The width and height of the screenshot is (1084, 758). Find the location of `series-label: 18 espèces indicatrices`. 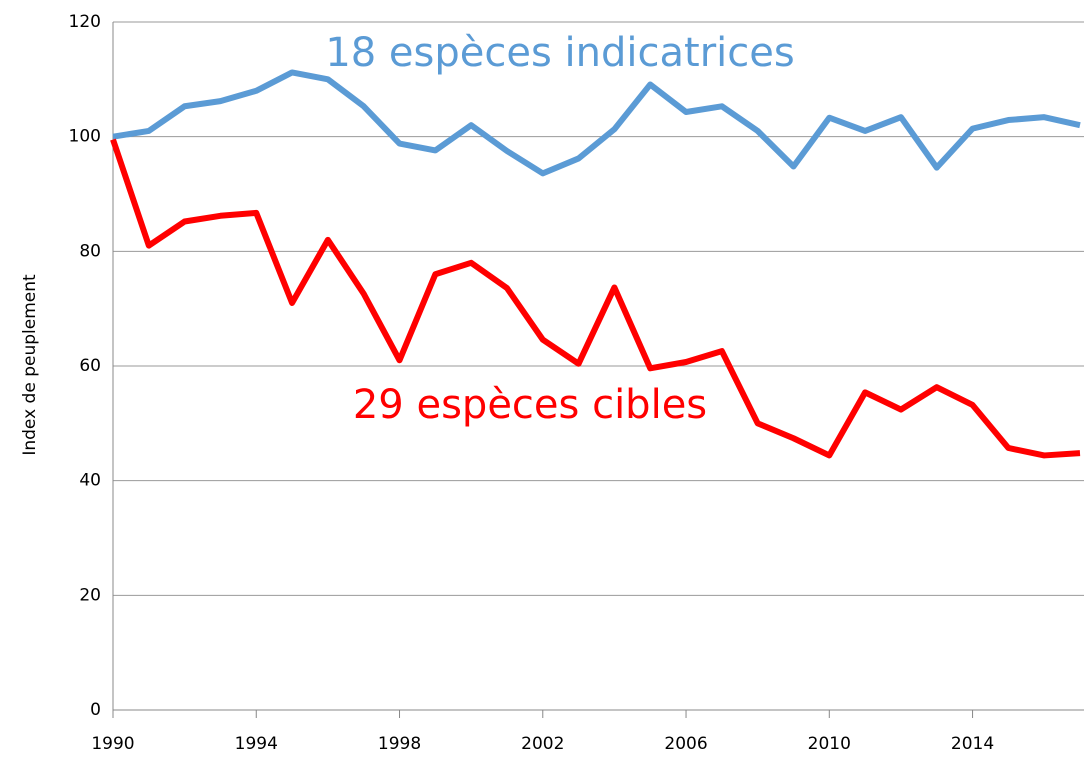

series-label: 18 espèces indicatrices is located at coordinates (559, 53).